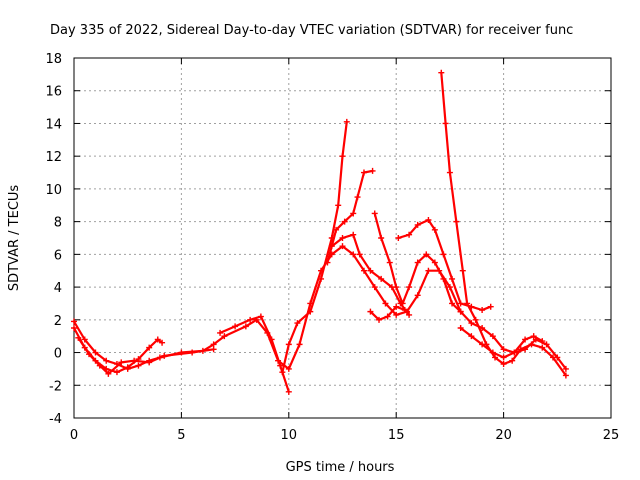 The height and width of the screenshot is (480, 640). Describe the element at coordinates (396, 435) in the screenshot. I see `x-tick-label: 15` at that location.